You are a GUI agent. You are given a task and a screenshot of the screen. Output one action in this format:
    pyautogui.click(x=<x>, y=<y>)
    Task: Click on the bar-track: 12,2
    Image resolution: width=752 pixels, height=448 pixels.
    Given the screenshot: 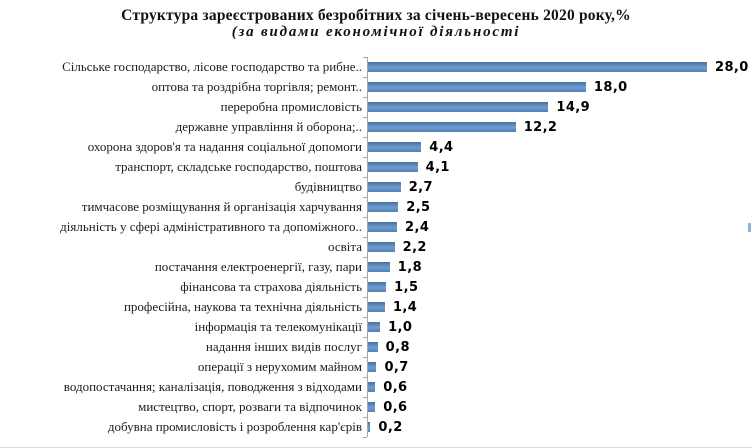 What is the action you would take?
    pyautogui.click(x=559, y=127)
    